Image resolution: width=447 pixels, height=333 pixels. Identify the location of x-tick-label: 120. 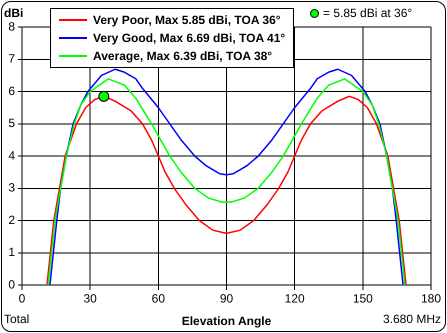
(294, 299).